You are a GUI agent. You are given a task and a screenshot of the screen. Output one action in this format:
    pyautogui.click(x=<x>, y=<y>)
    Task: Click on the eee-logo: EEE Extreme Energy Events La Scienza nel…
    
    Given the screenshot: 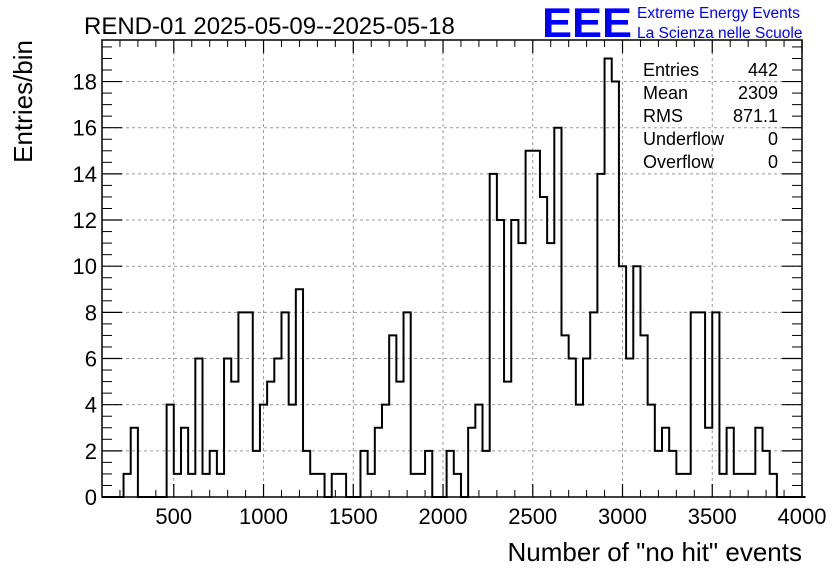 What is the action you would take?
    pyautogui.click(x=672, y=23)
    